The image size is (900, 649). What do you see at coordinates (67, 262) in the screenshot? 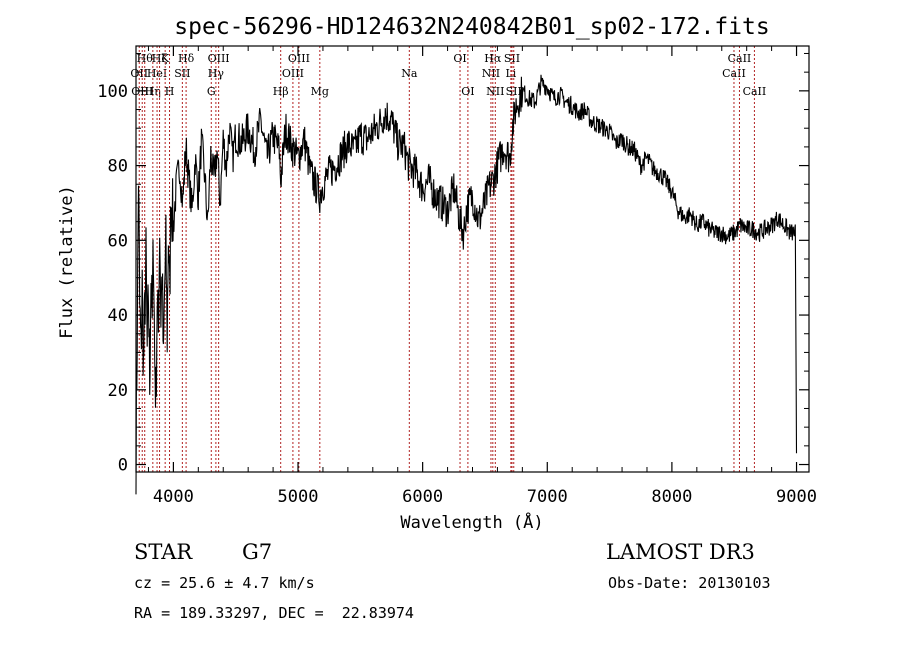
I see `y-axis-label: Flux (relative)` at bounding box center [67, 262].